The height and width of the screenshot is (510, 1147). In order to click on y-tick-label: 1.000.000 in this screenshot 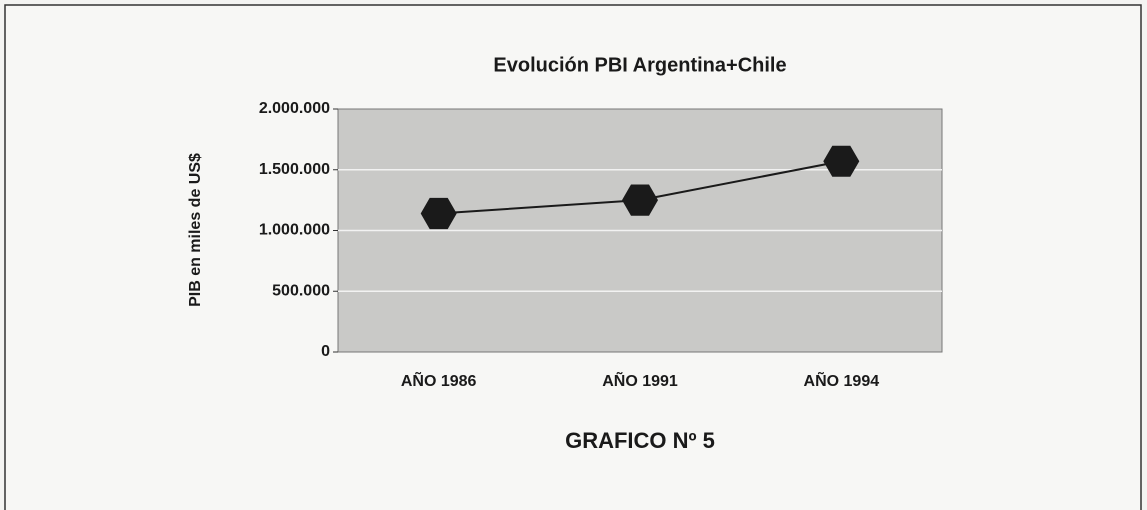, I will do `click(294, 230)`.